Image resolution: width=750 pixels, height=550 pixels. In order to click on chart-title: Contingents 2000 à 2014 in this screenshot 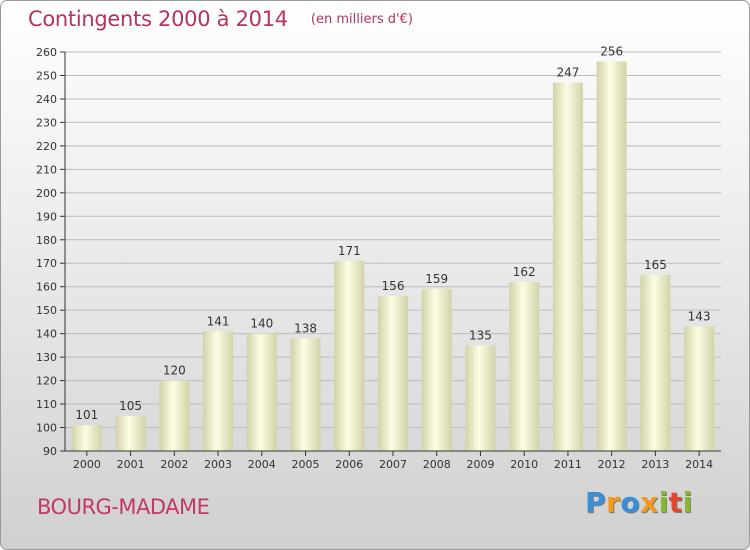, I will do `click(158, 19)`.